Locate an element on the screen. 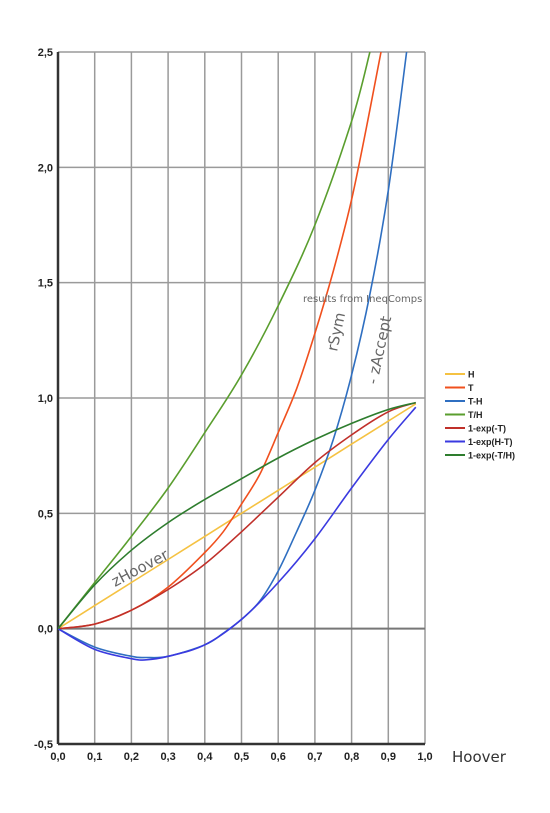  legend-label-h: H is located at coordinates (471, 375).